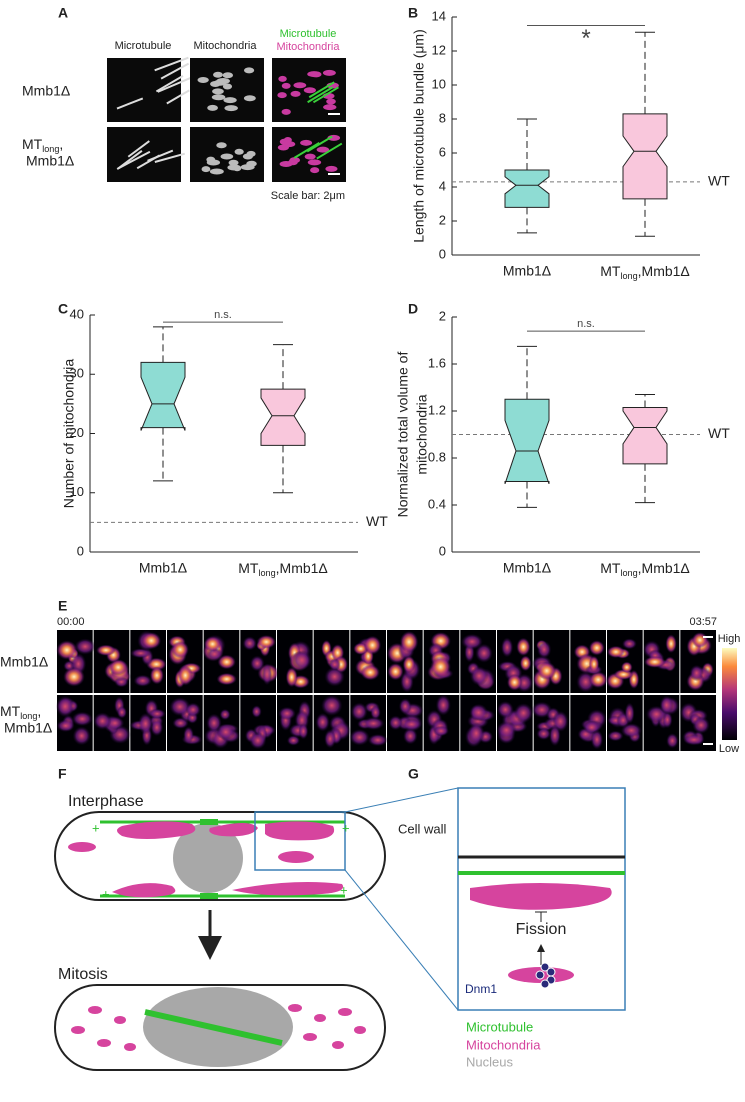  I want to click on label-dnm1: Dnm1, so click(481, 989).